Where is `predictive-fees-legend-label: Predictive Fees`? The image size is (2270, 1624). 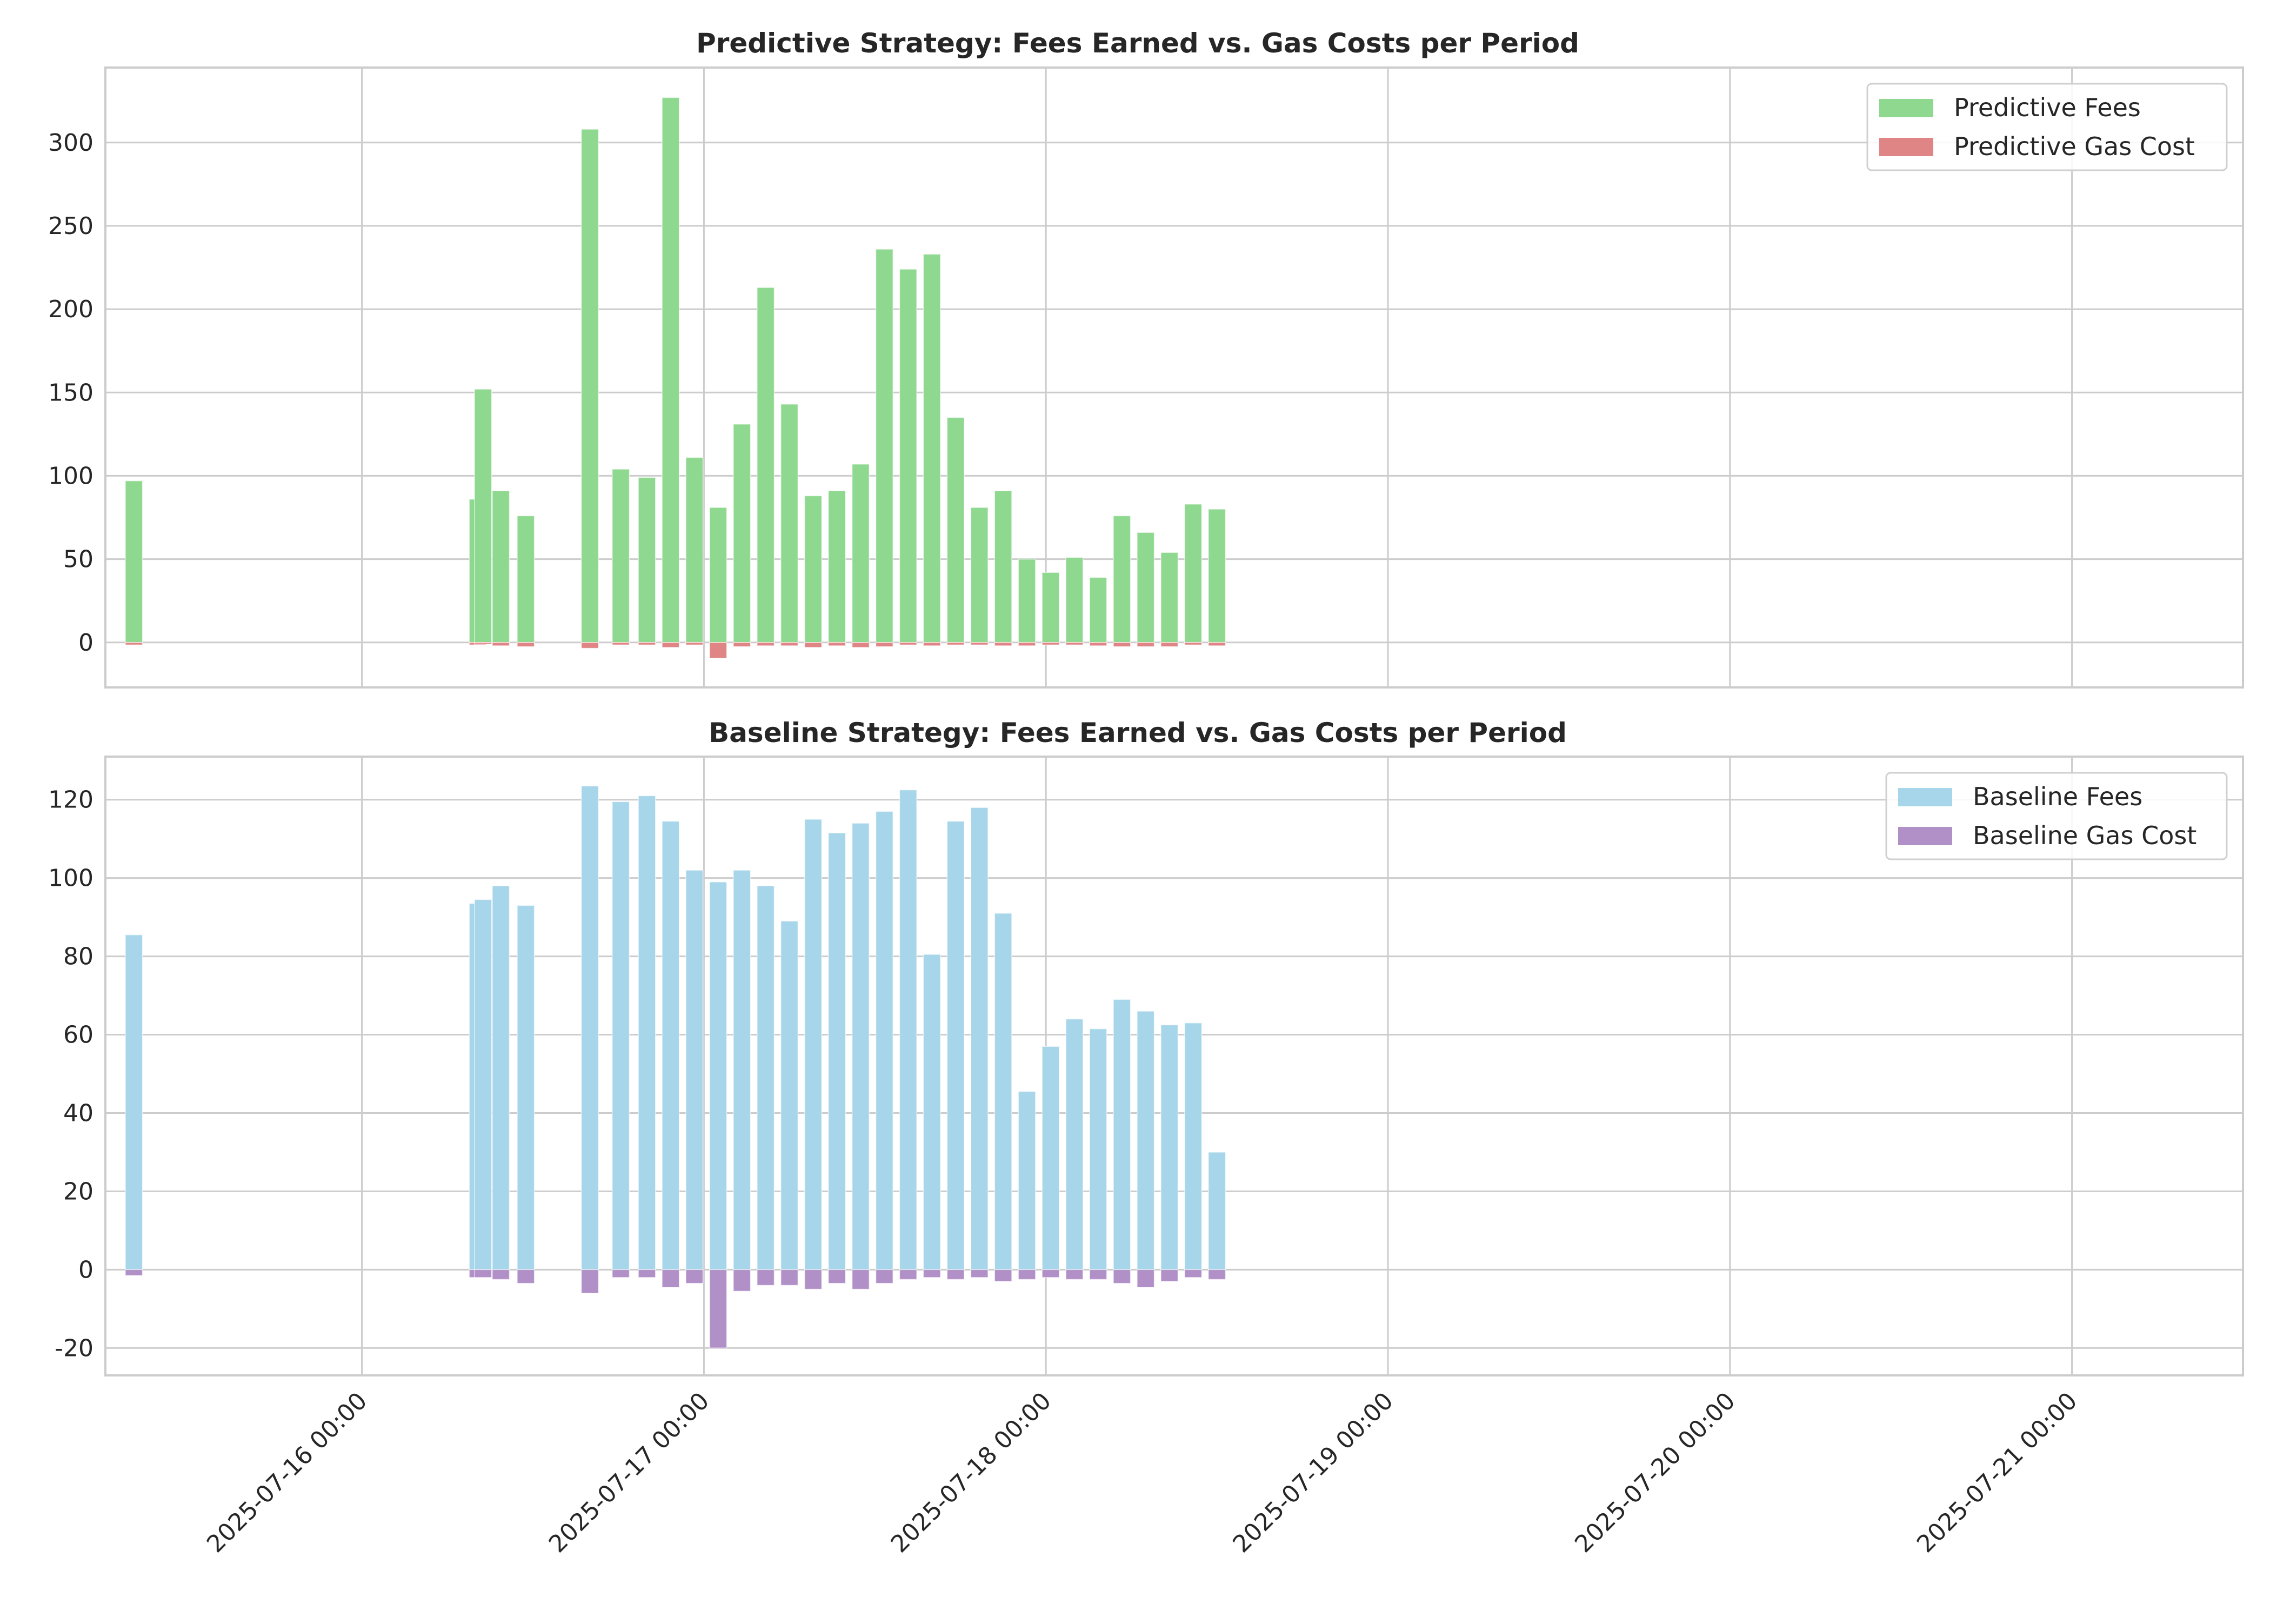
predictive-fees-legend-label: Predictive Fees is located at coordinates (2047, 107).